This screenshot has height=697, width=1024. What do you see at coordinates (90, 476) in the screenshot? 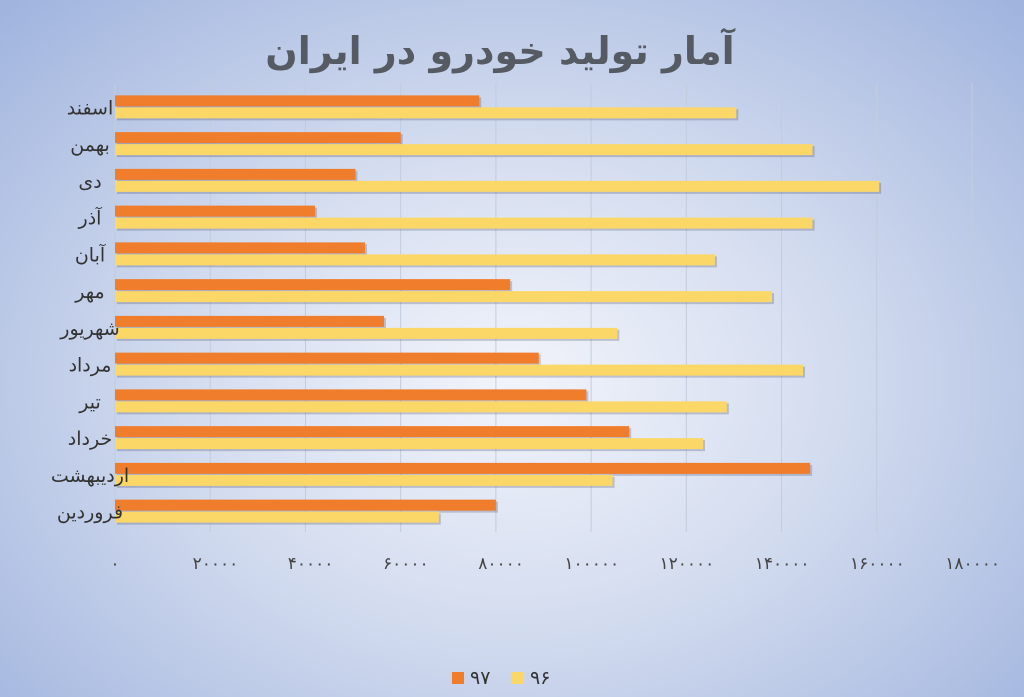
I see `category-label: اردیبهشت` at bounding box center [90, 476].